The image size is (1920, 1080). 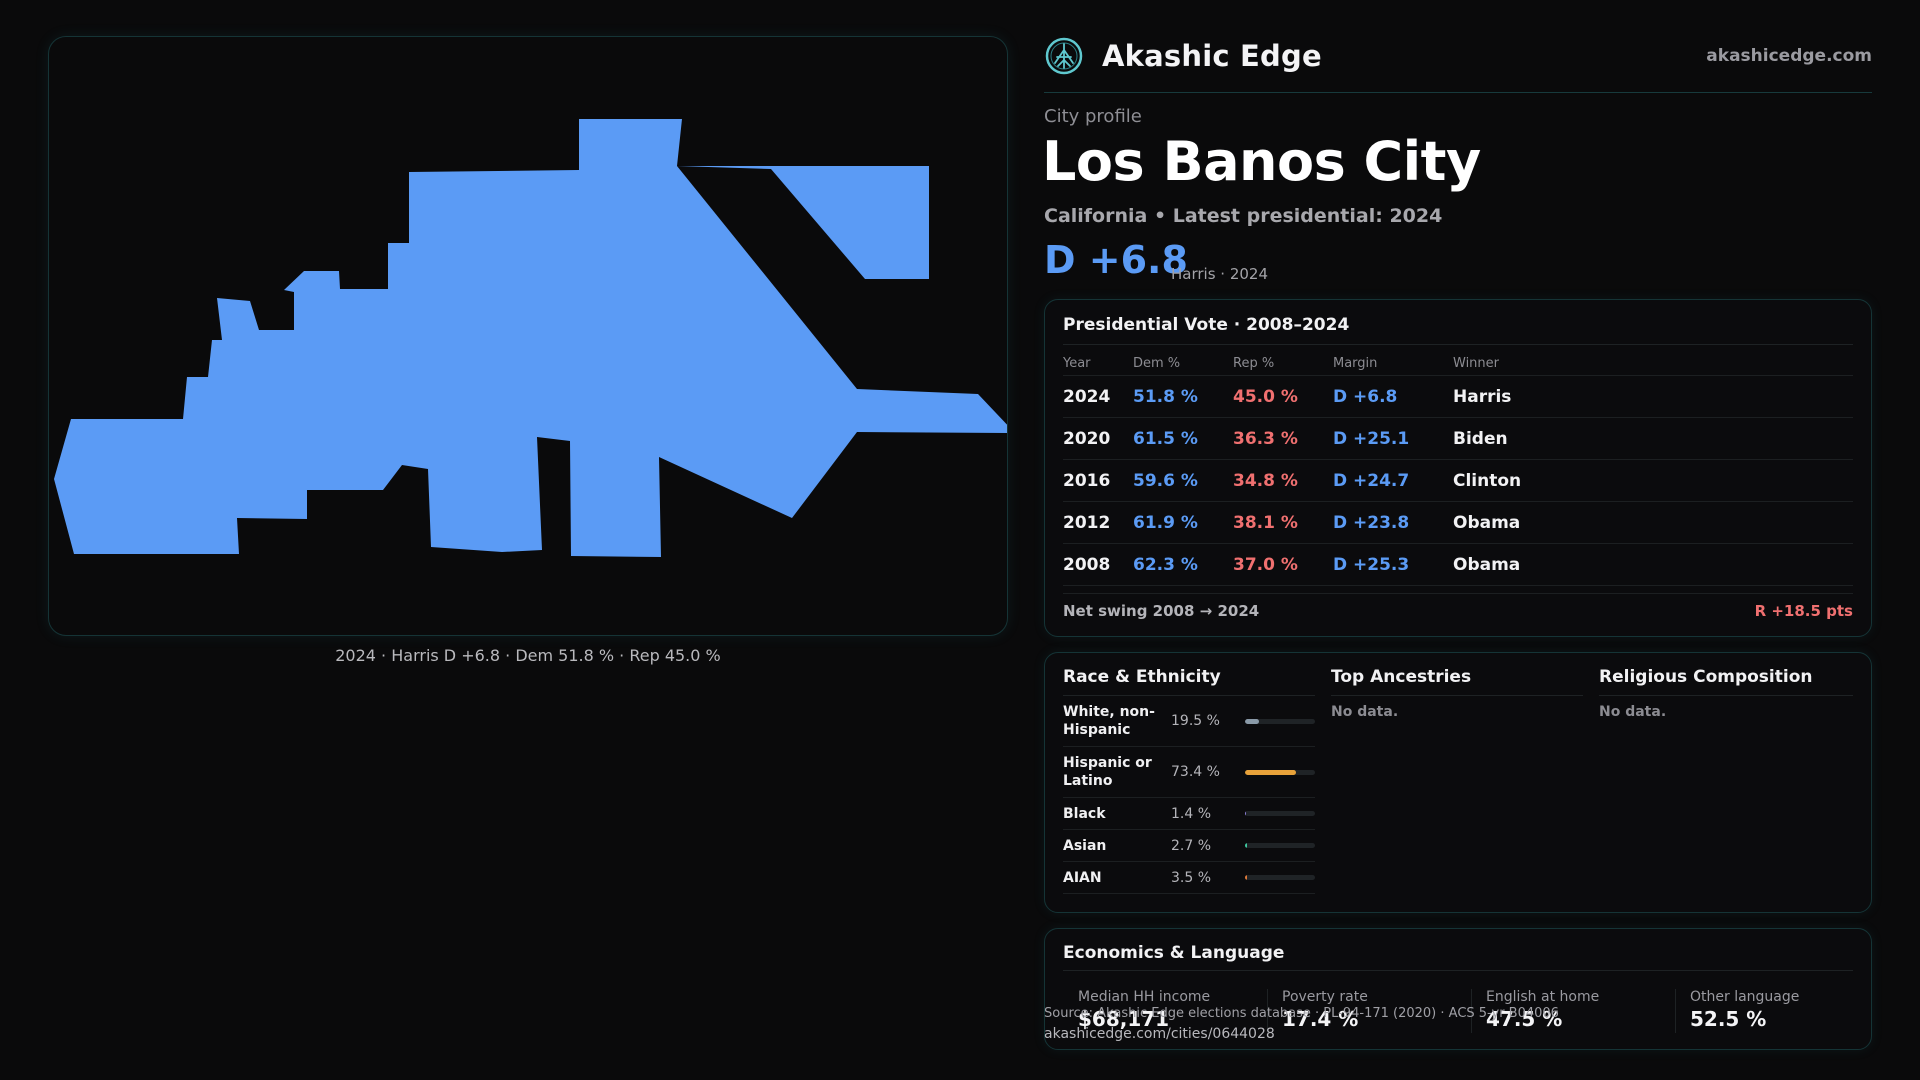 What do you see at coordinates (1365, 712) in the screenshot?
I see `ancestries-empty-text: No data.` at bounding box center [1365, 712].